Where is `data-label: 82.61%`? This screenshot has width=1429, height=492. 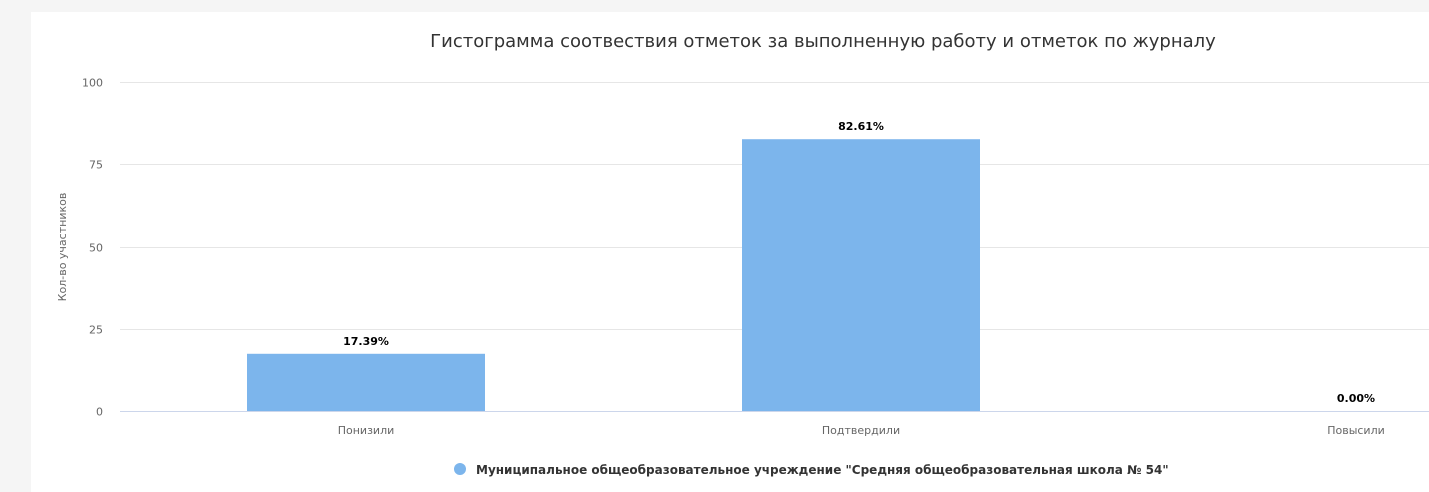 data-label: 82.61% is located at coordinates (861, 126).